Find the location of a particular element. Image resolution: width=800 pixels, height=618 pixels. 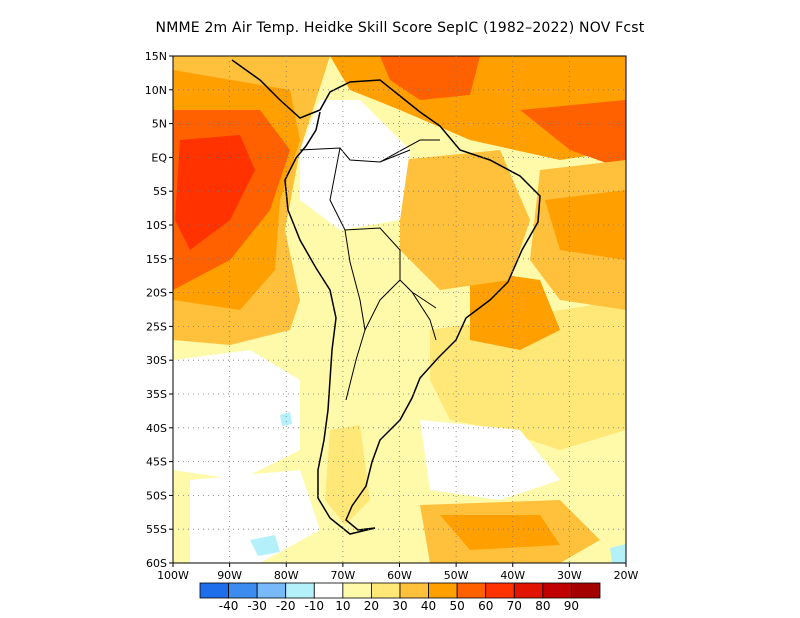

lon-tick-label: 20W is located at coordinates (626, 575).